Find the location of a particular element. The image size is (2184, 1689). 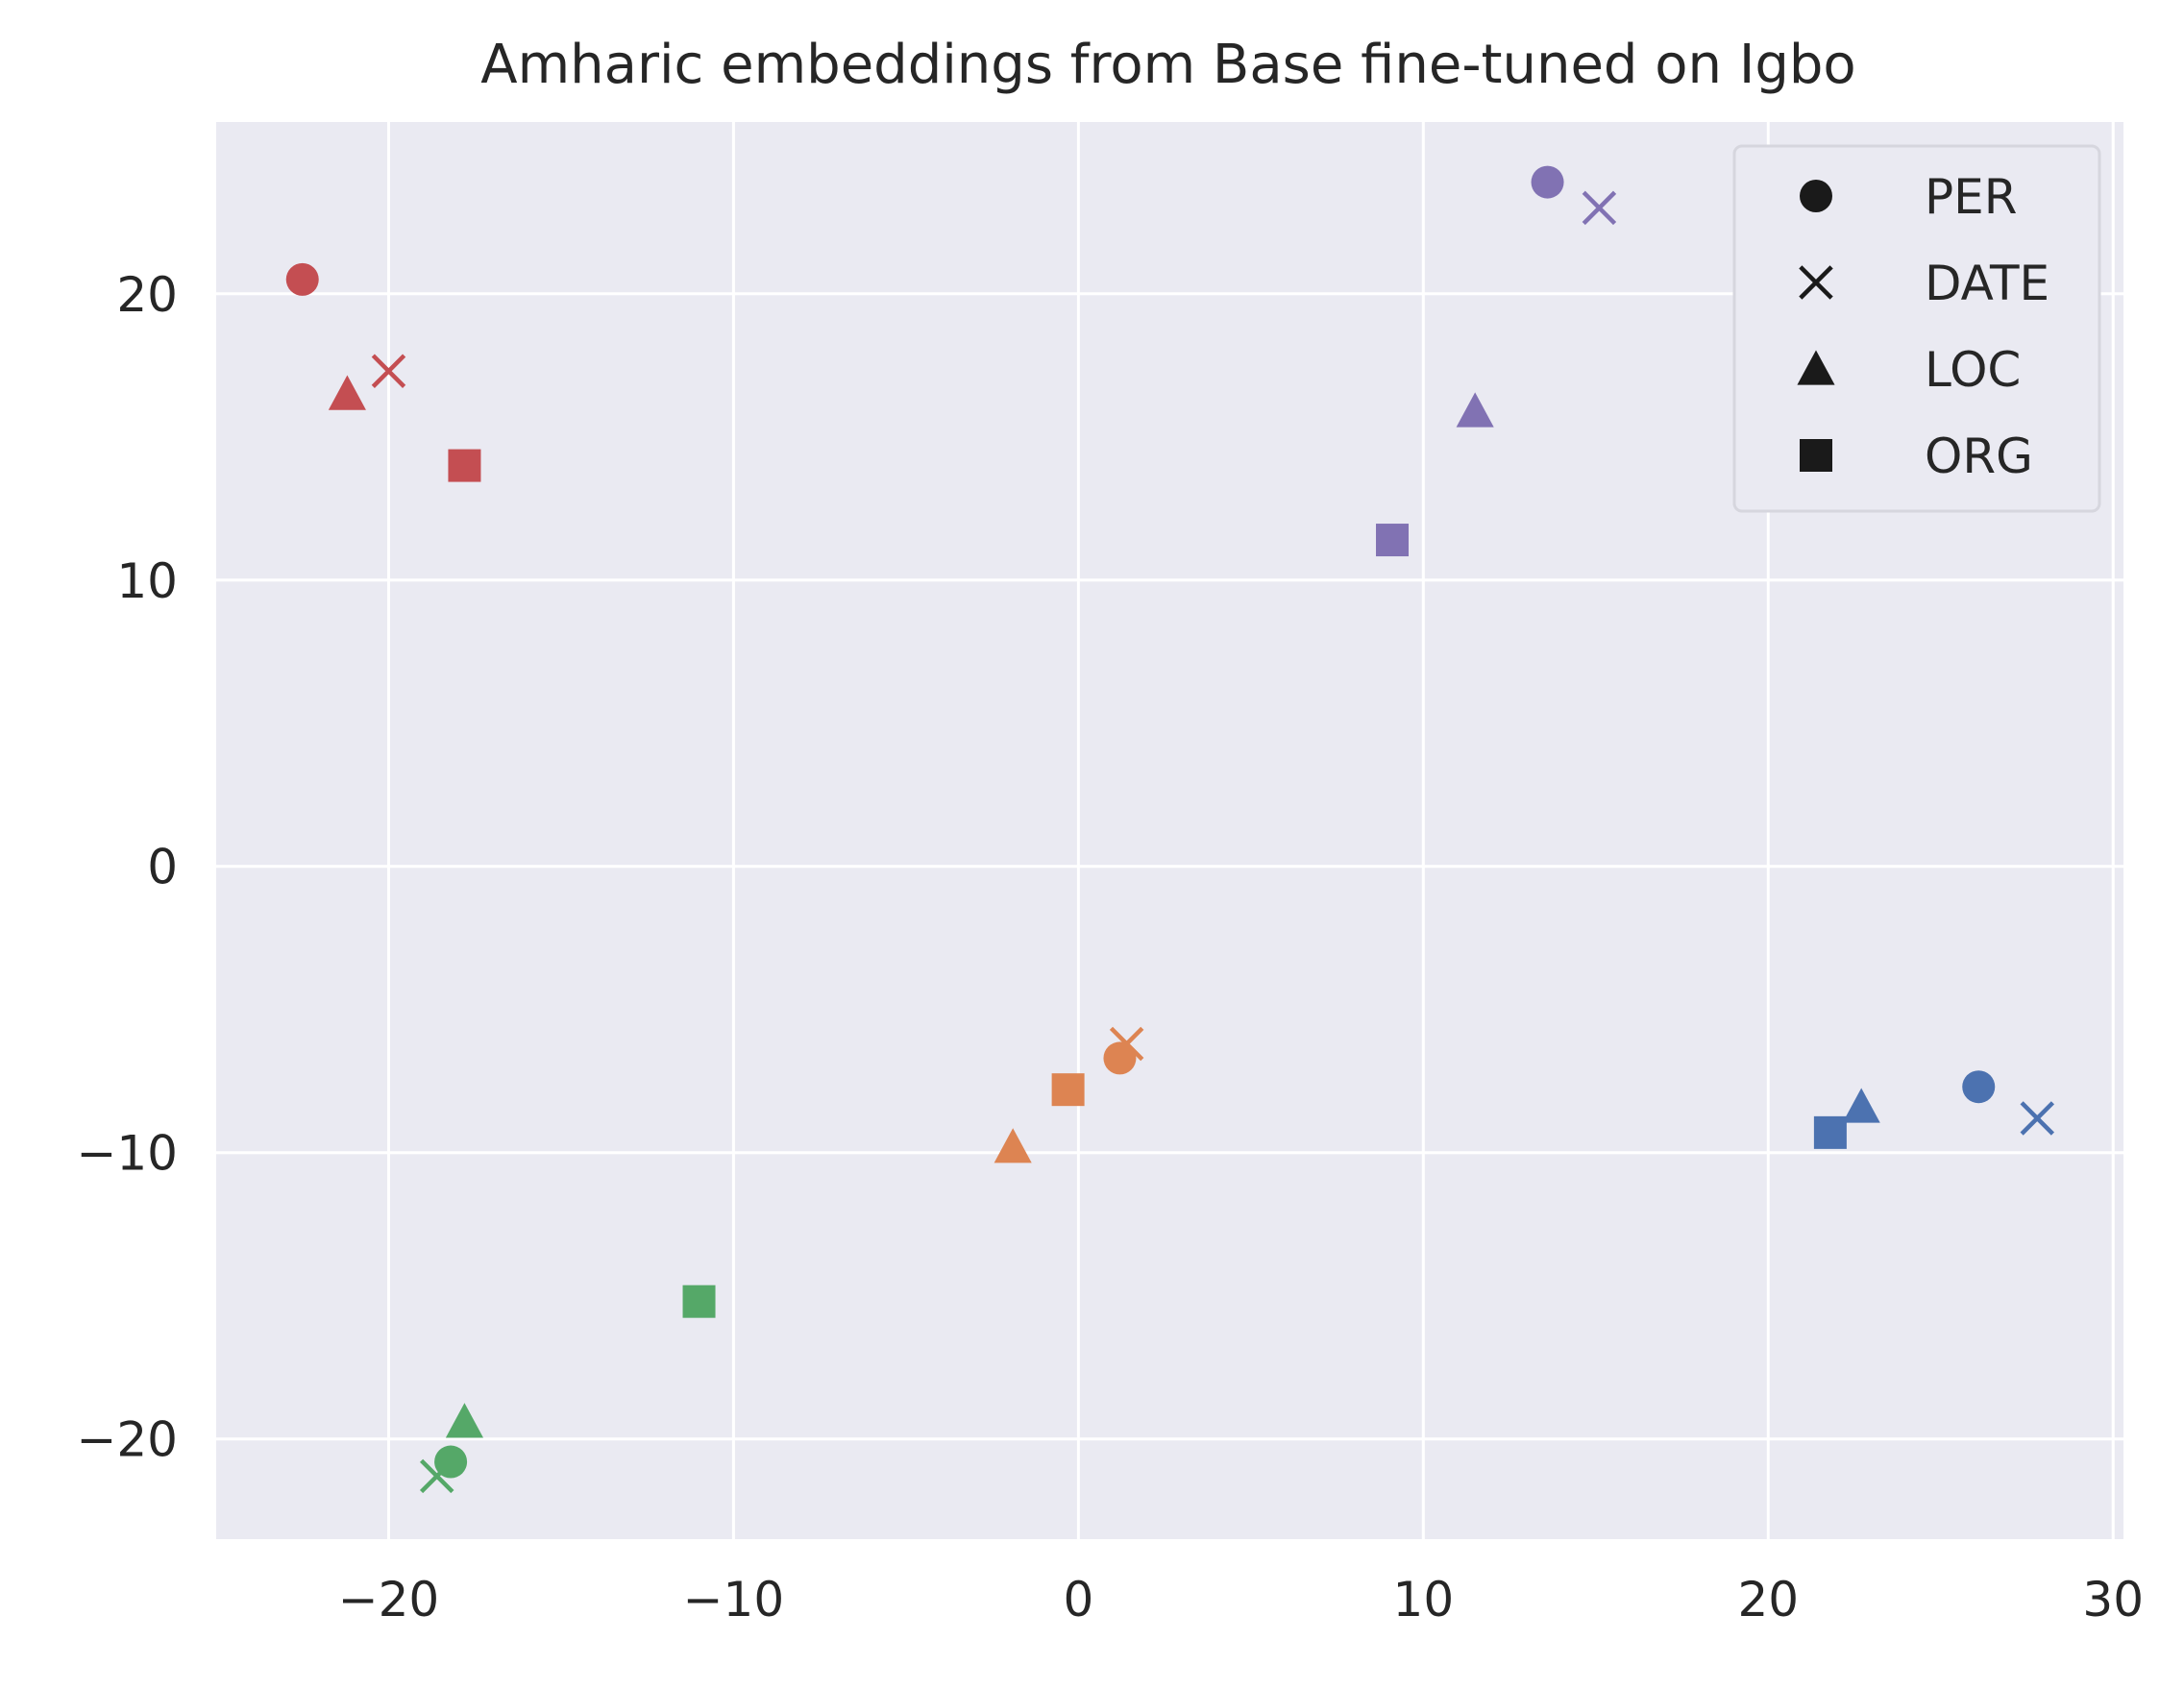

x-tick-label: 10 is located at coordinates (1424, 1600).